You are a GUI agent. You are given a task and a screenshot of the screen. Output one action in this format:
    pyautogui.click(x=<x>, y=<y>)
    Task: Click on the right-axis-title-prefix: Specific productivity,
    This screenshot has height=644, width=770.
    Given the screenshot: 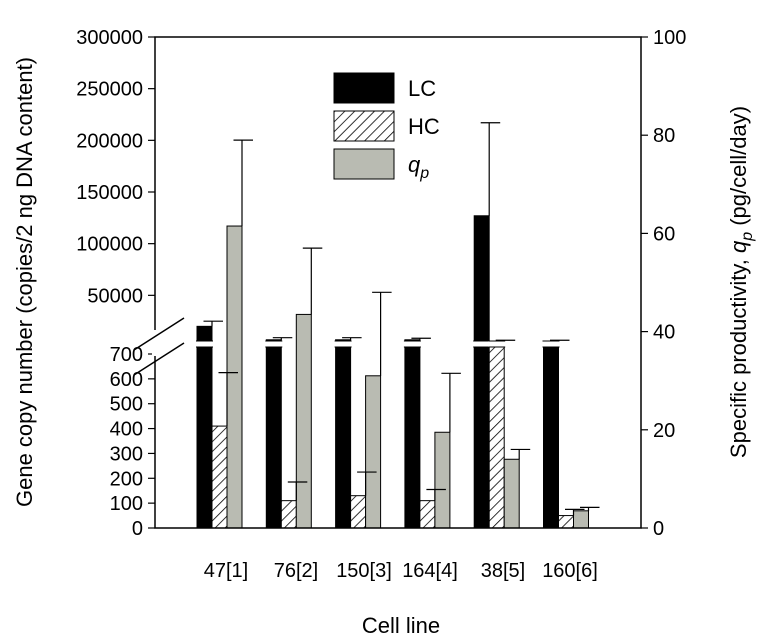 What is the action you would take?
    pyautogui.click(x=738, y=355)
    